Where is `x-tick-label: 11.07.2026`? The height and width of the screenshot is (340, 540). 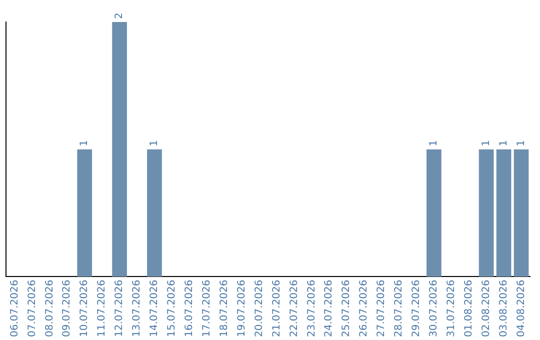 x-tick-label: 11.07.2026 is located at coordinates (102, 309).